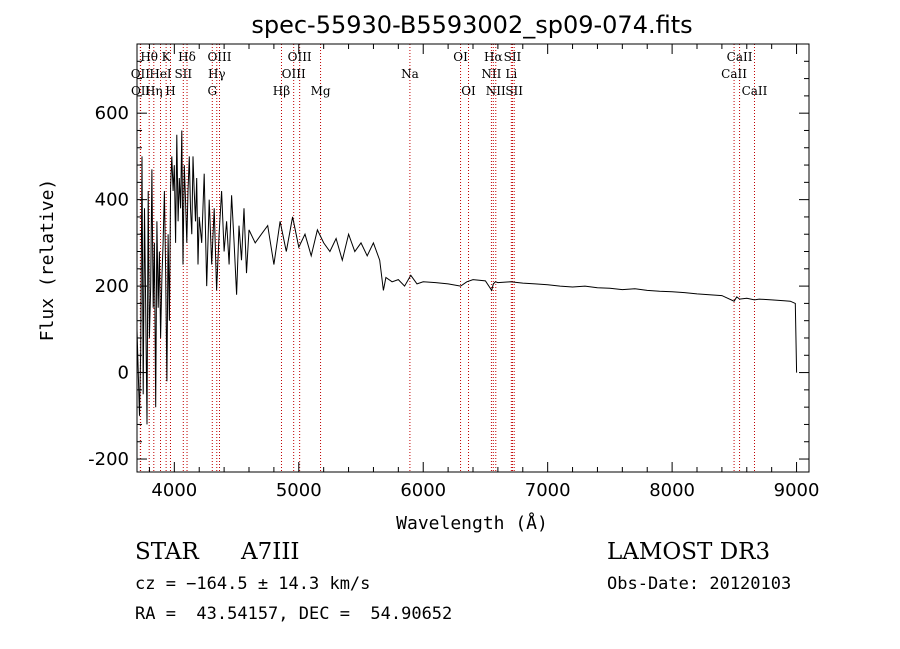 This screenshot has width=900, height=649. I want to click on line-label: G, so click(212, 91).